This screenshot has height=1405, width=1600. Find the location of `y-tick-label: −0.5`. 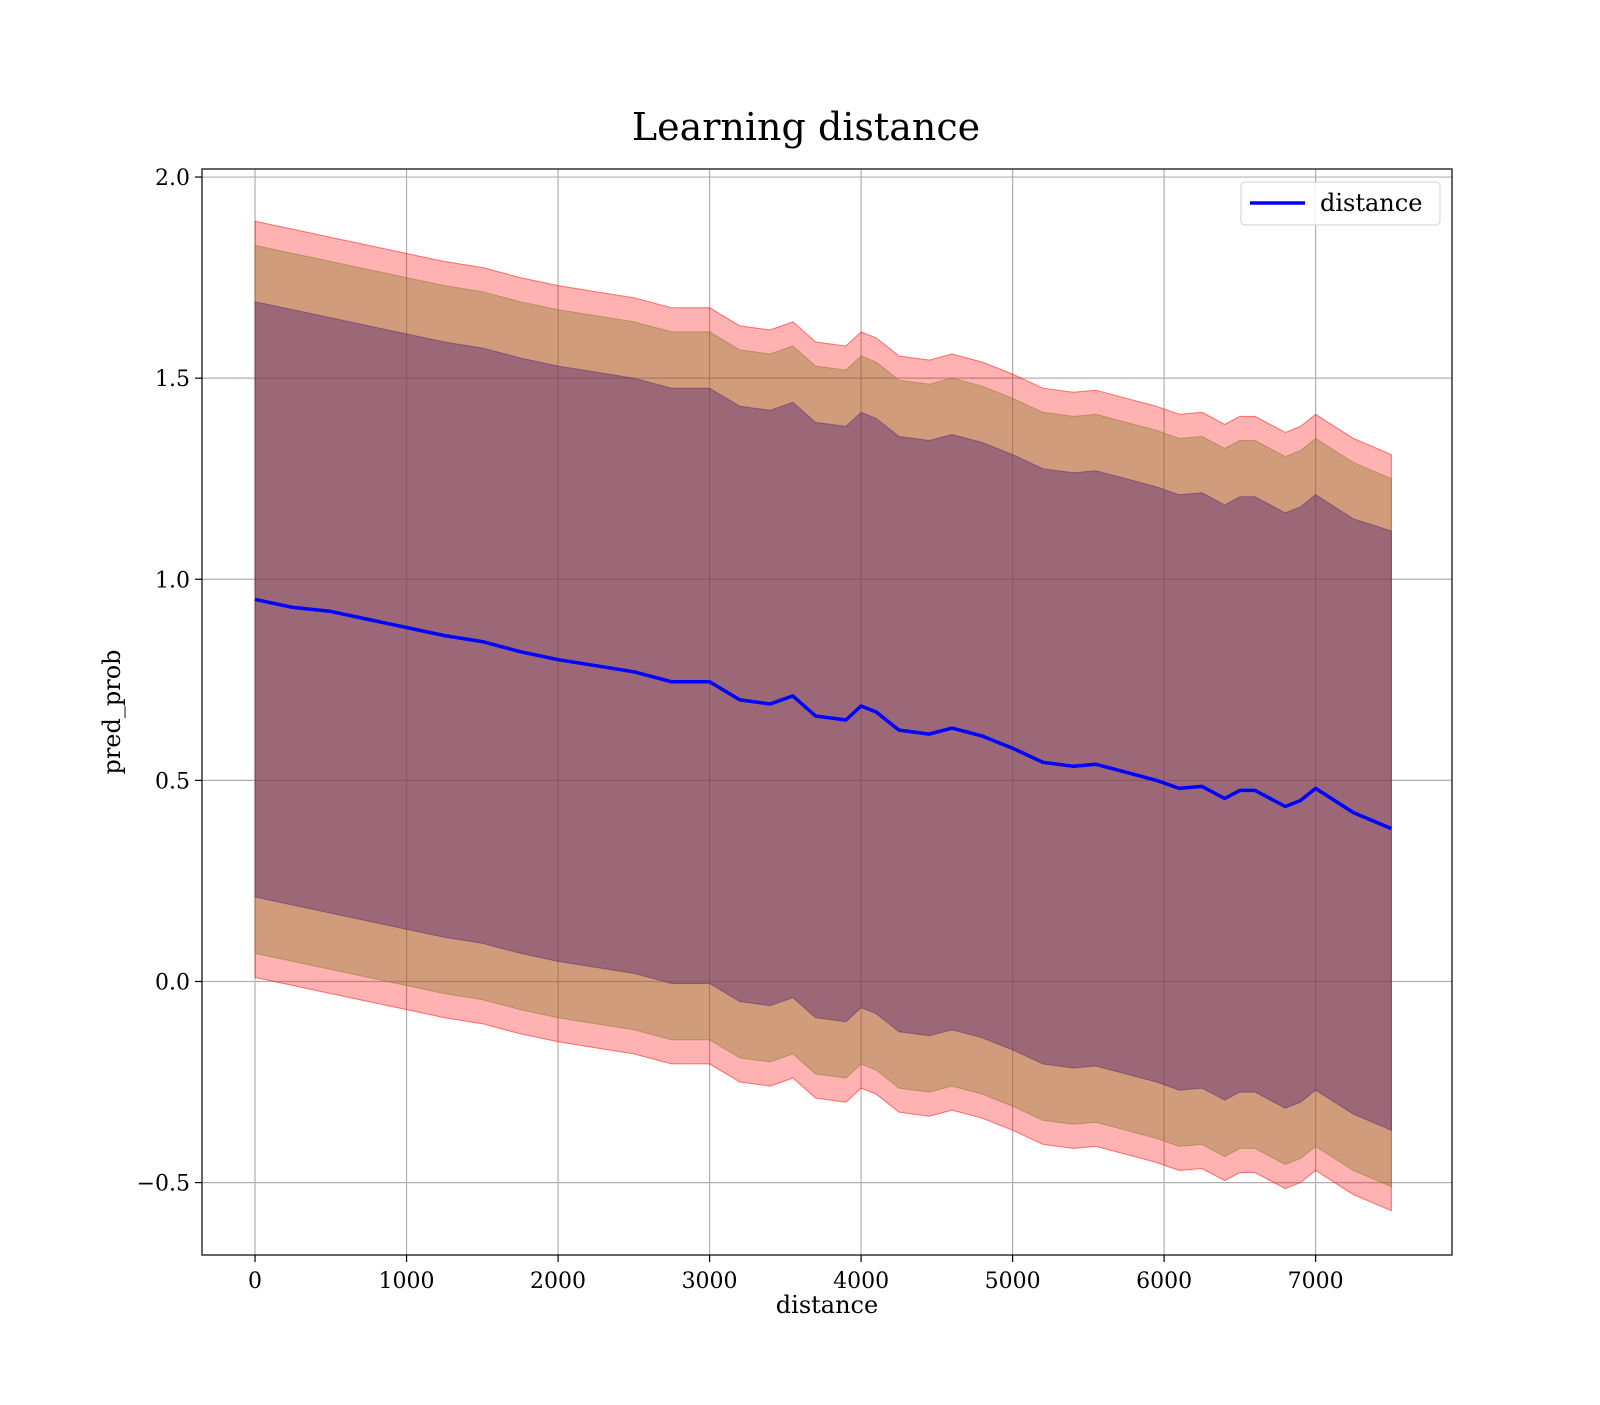

y-tick-label: −0.5 is located at coordinates (163, 1184).